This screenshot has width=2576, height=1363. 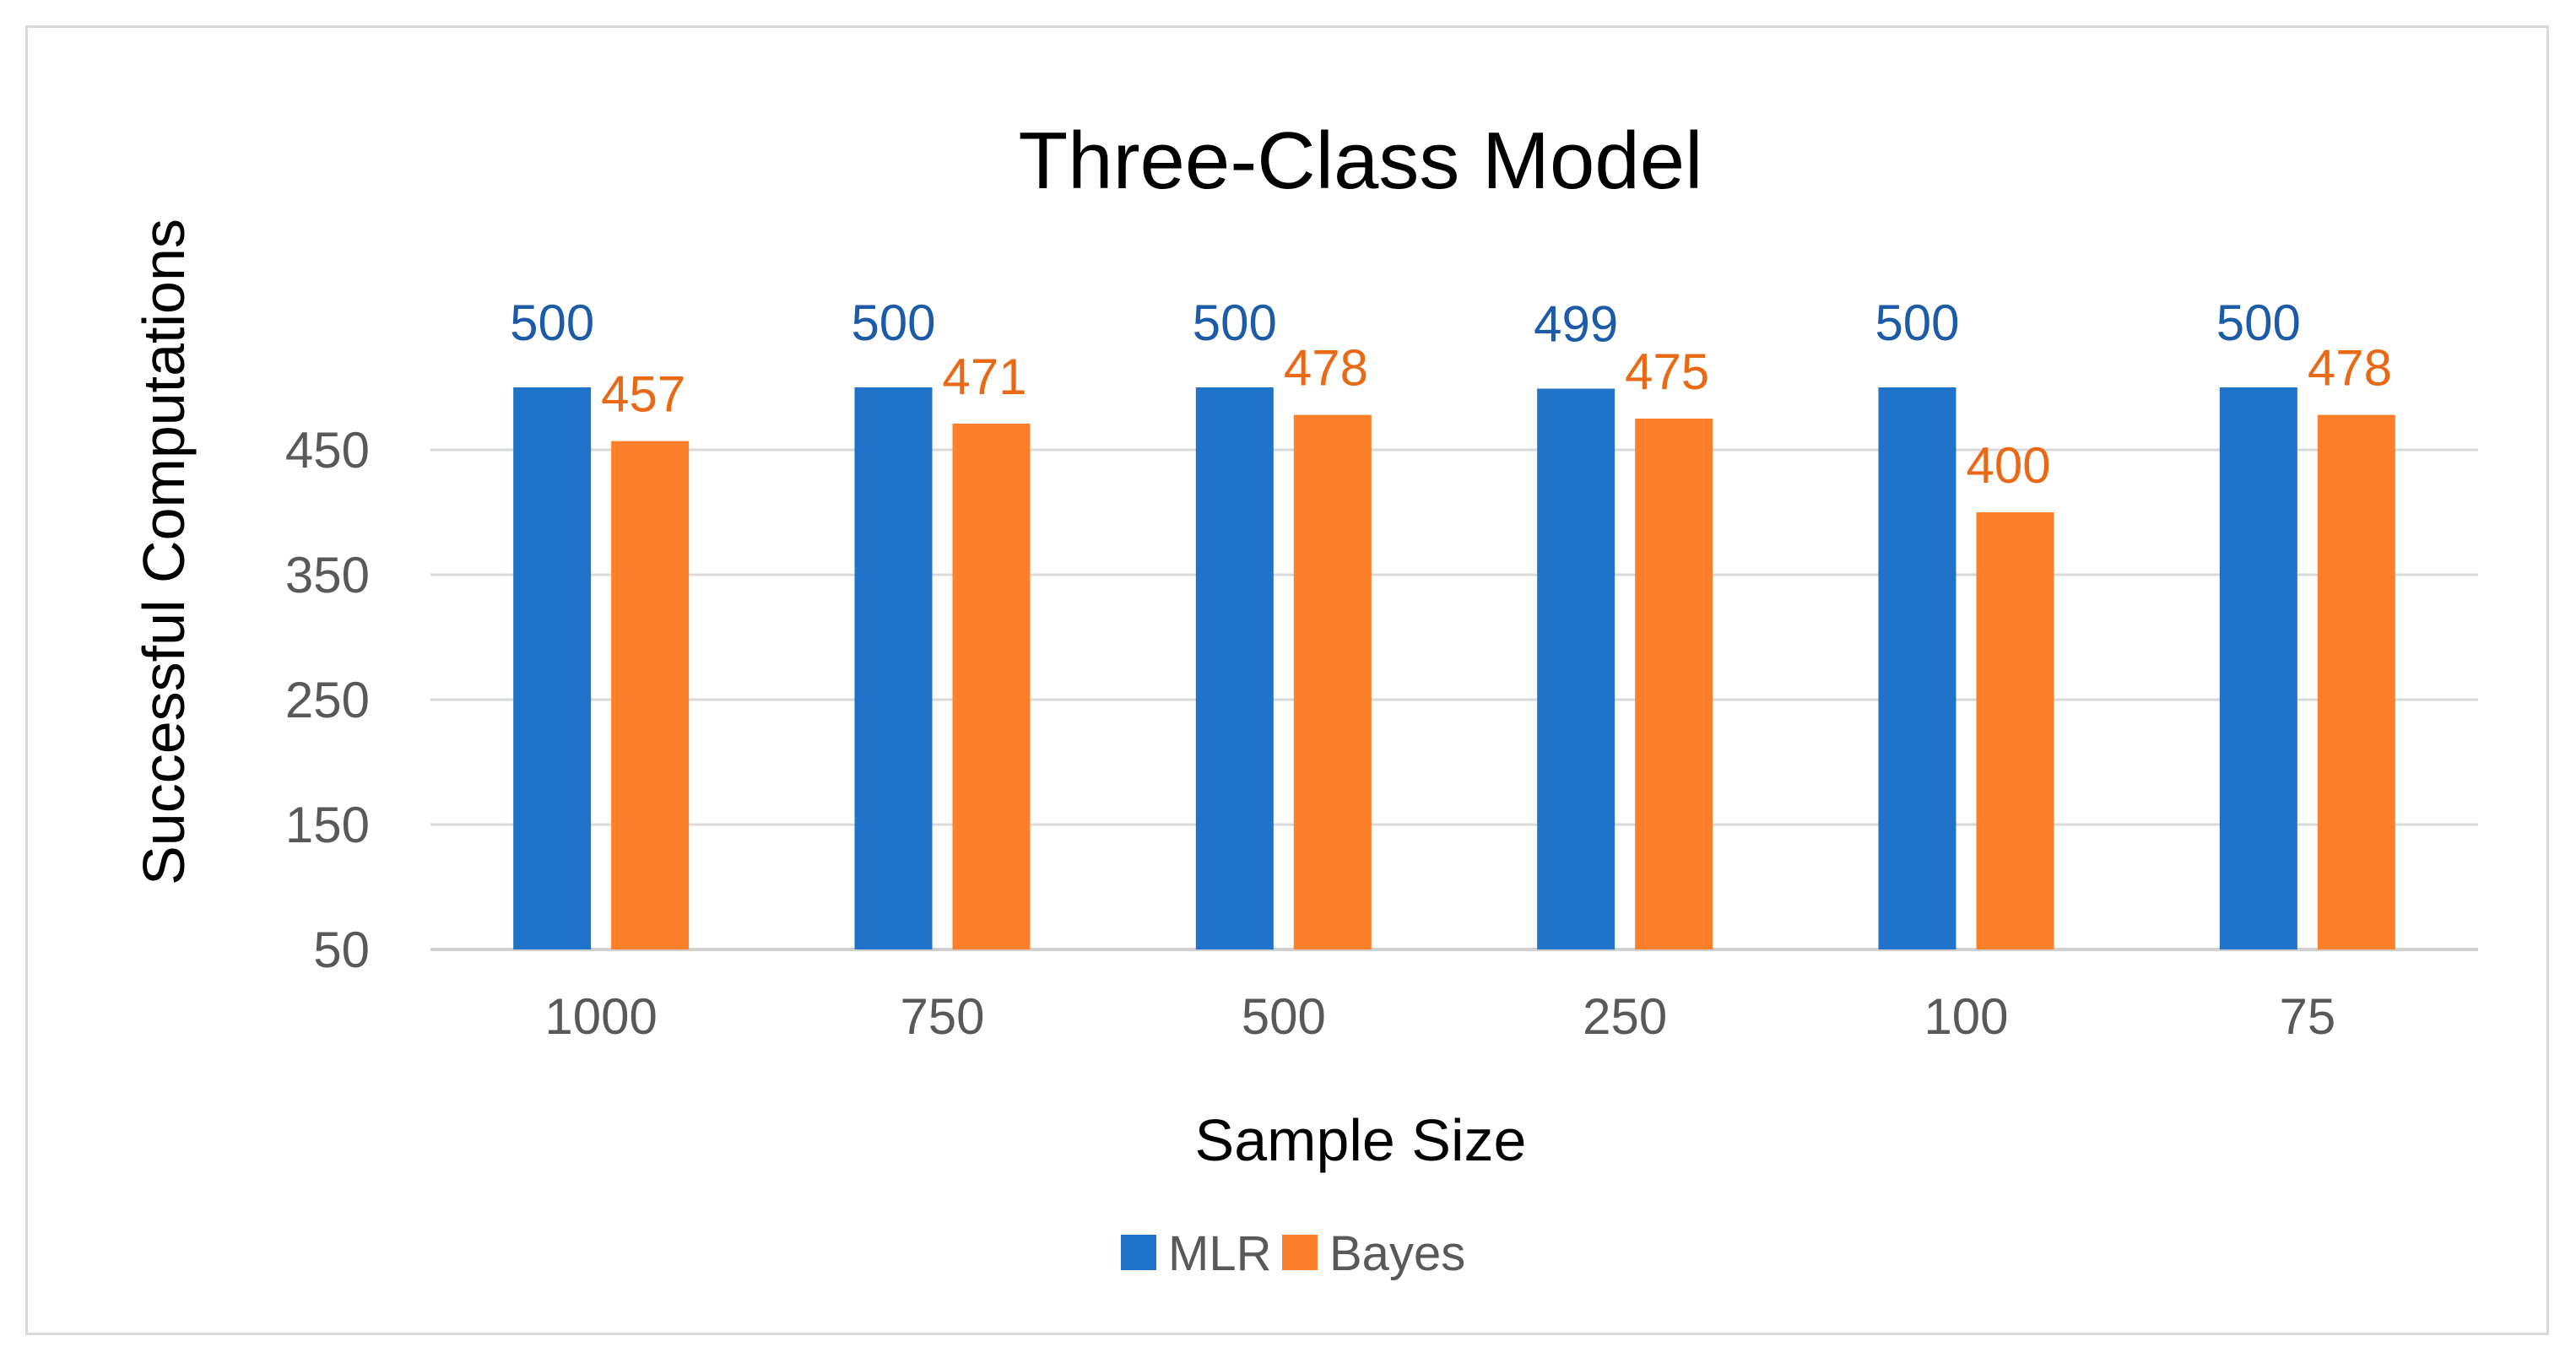 I want to click on x-axis-ticks: 1000 750 500 250 100 75, so click(x=1439, y=1016).